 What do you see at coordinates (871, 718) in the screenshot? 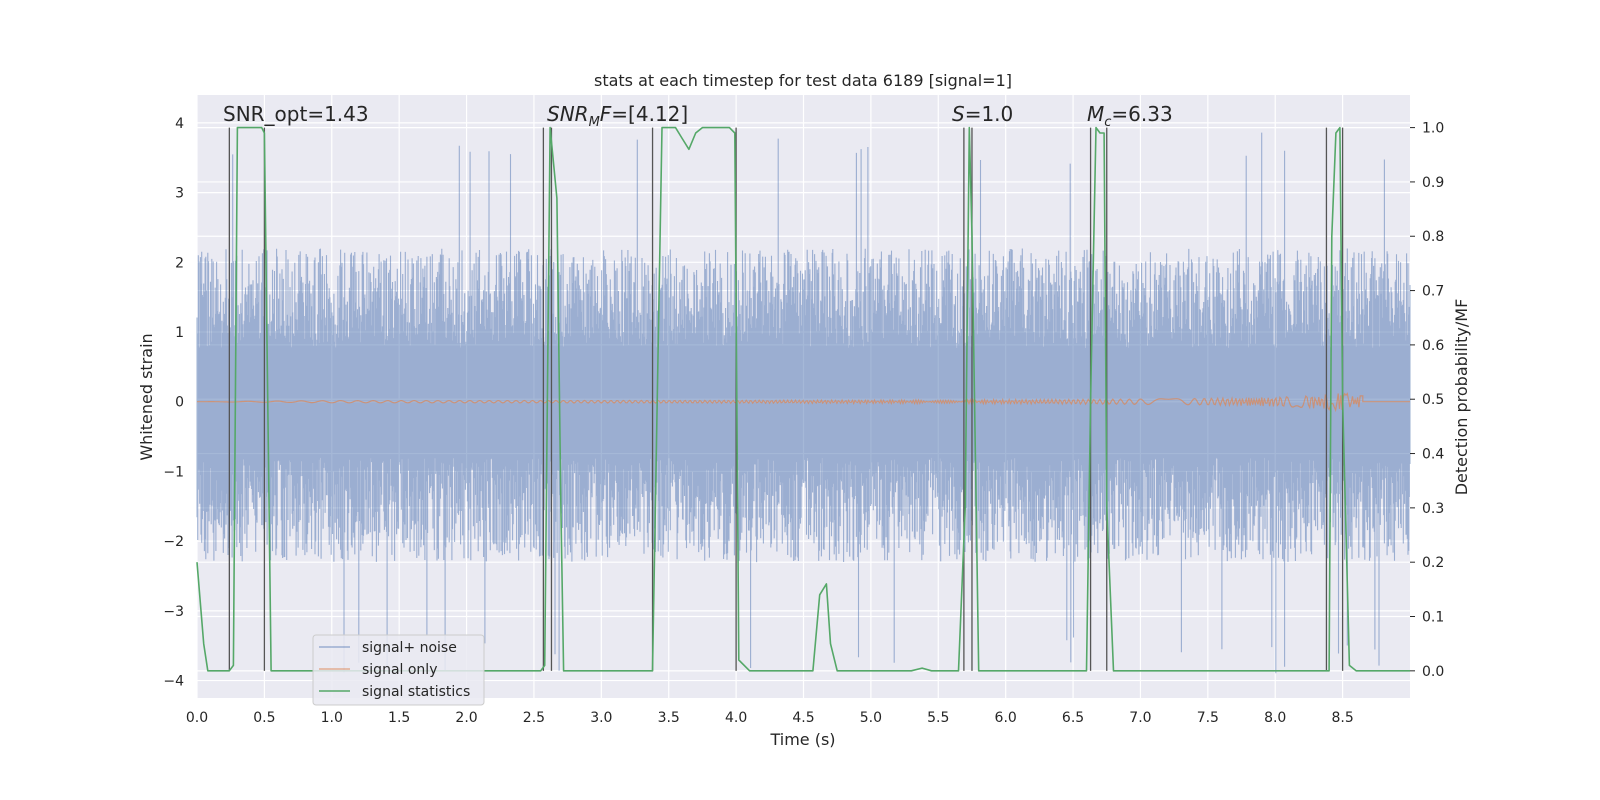
I see `x-tick-label-10: 5.0` at bounding box center [871, 718].